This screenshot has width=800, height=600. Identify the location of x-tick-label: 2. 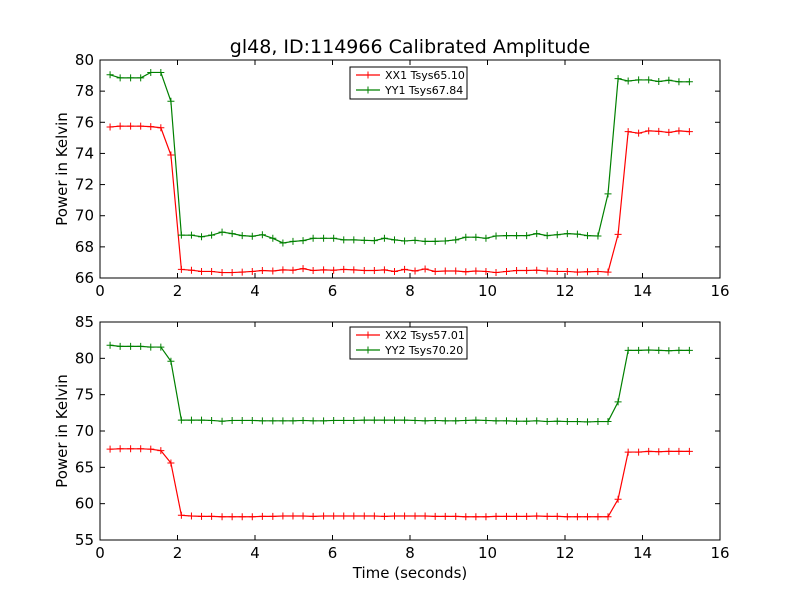
(178, 553).